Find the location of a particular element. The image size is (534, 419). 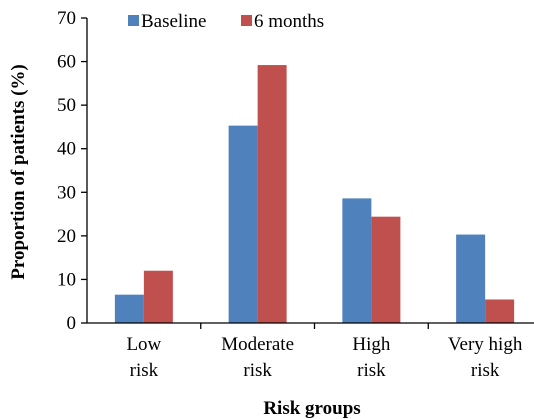

legend-label-baseline: Baseline is located at coordinates (173, 21).